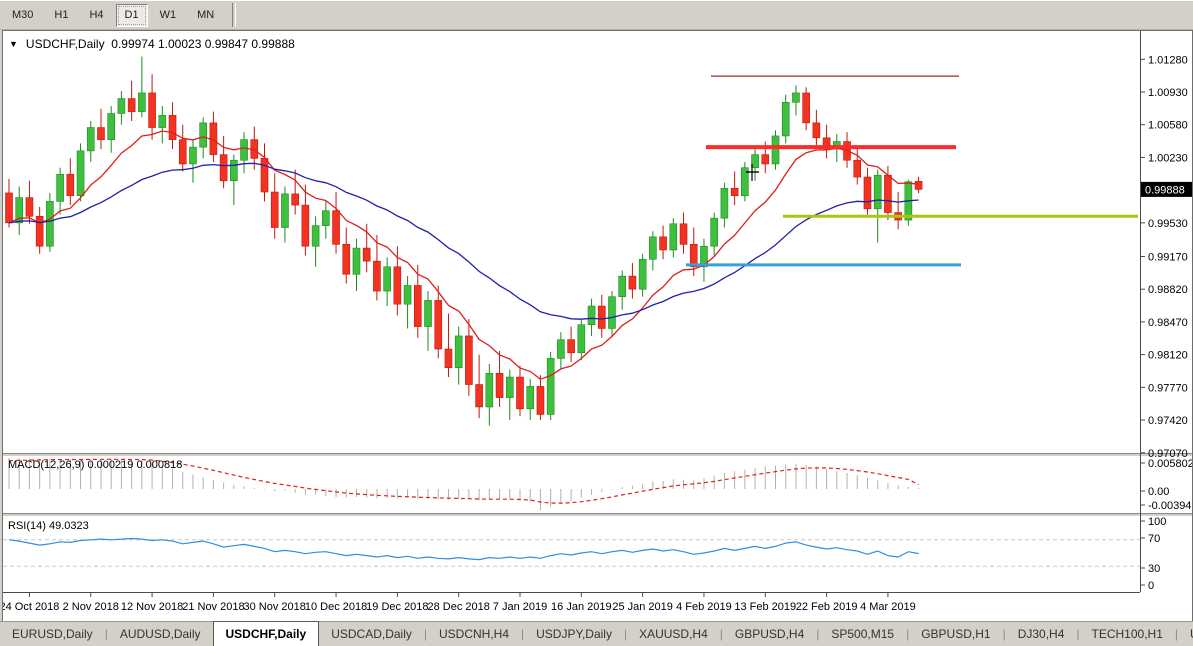  What do you see at coordinates (596, 15) in the screenshot?
I see `timeframe-toolbar: M30 H1 H4 D1 W1 MN` at bounding box center [596, 15].